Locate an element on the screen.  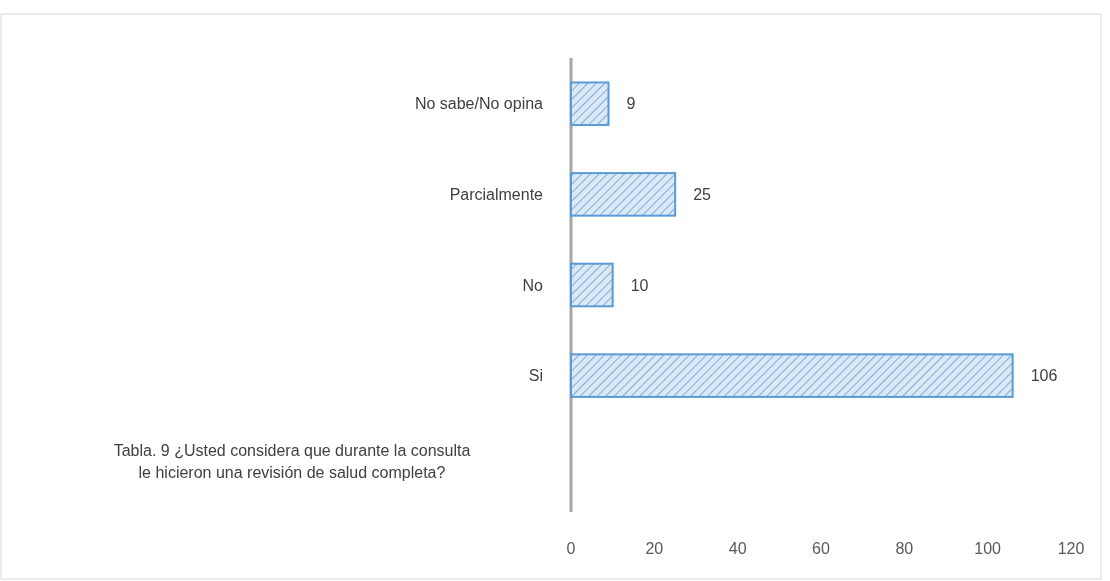
x-tick-label: 60 is located at coordinates (821, 548).